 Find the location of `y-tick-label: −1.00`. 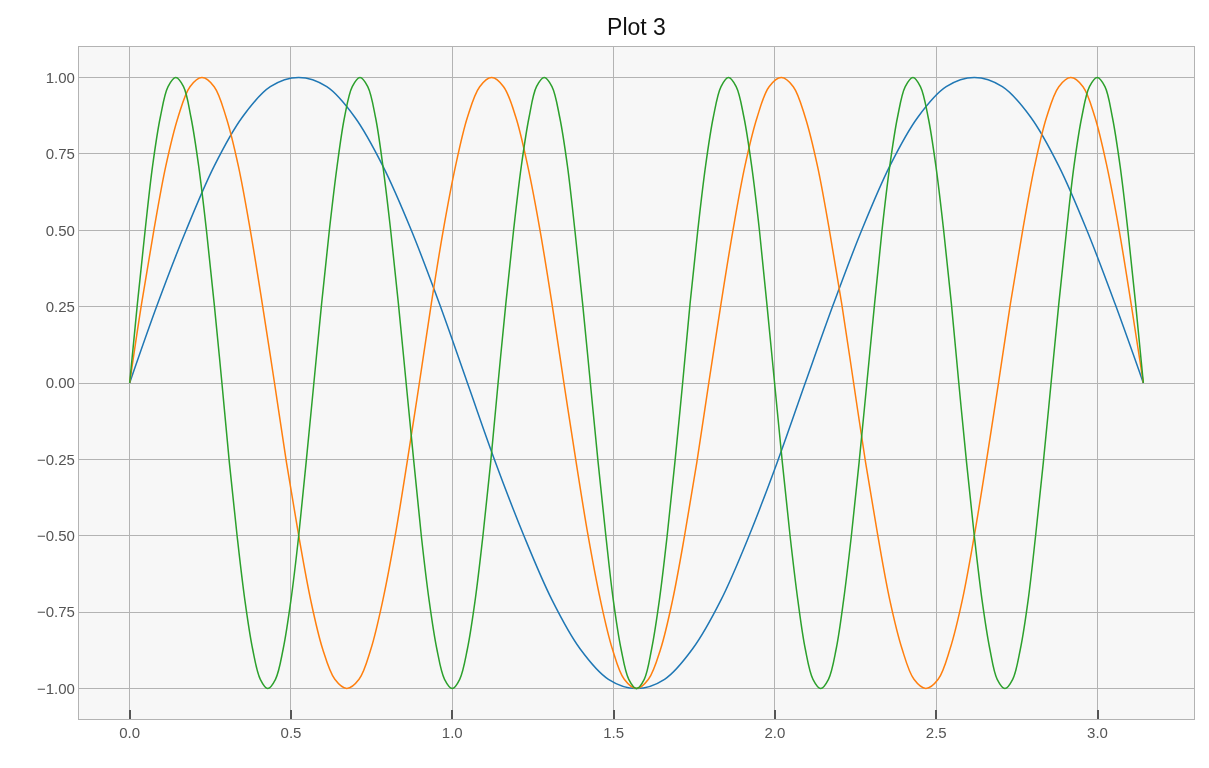

y-tick-label: −1.00 is located at coordinates (55, 688).